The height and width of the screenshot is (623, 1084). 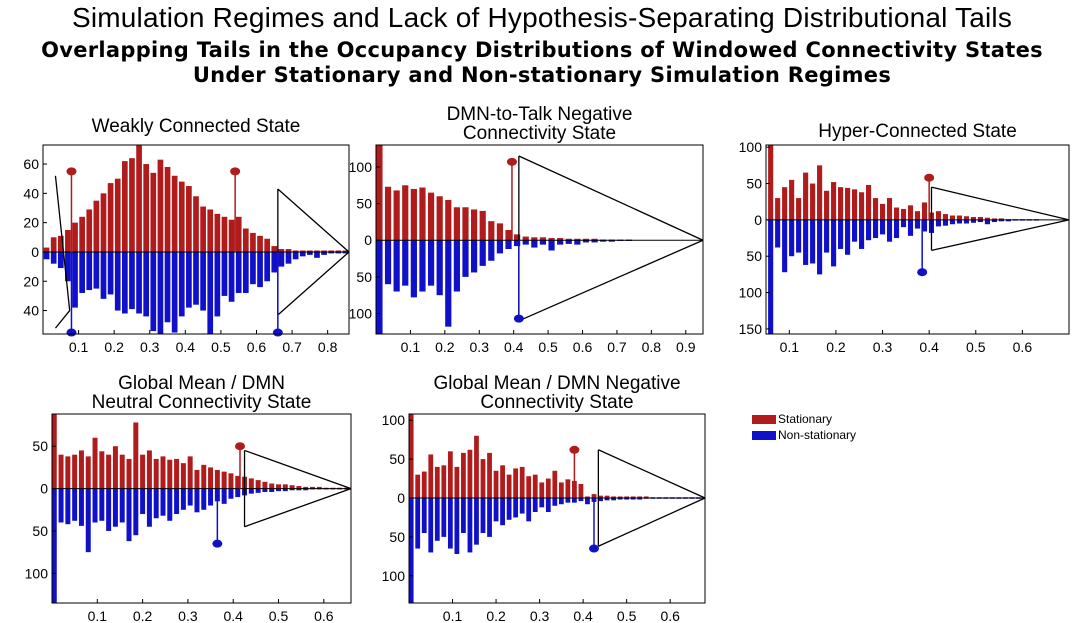 I want to click on chart-3-ytick-label: 50, so click(x=40, y=446).